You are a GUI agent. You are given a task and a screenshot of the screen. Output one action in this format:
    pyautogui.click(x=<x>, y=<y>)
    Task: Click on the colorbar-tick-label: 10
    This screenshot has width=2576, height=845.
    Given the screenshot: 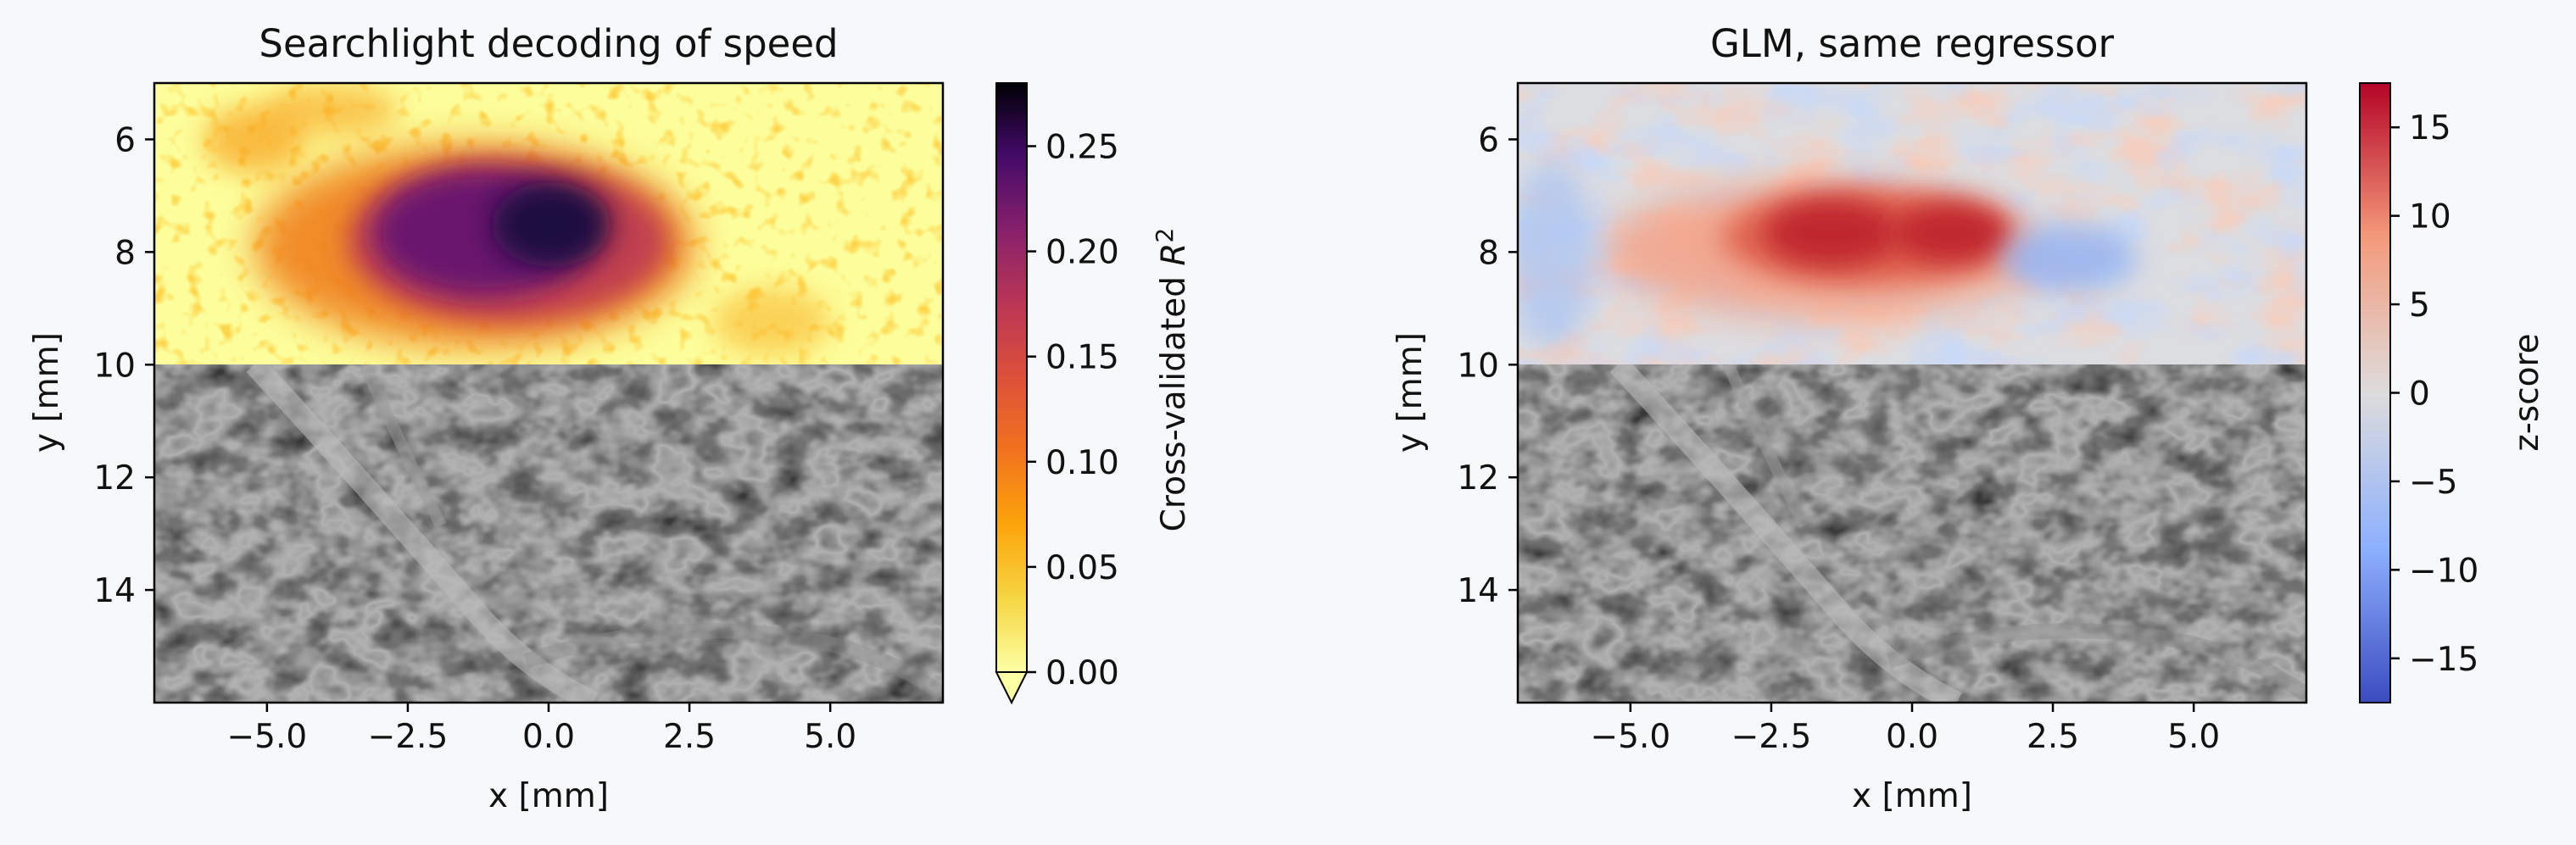 What is the action you would take?
    pyautogui.click(x=2430, y=217)
    